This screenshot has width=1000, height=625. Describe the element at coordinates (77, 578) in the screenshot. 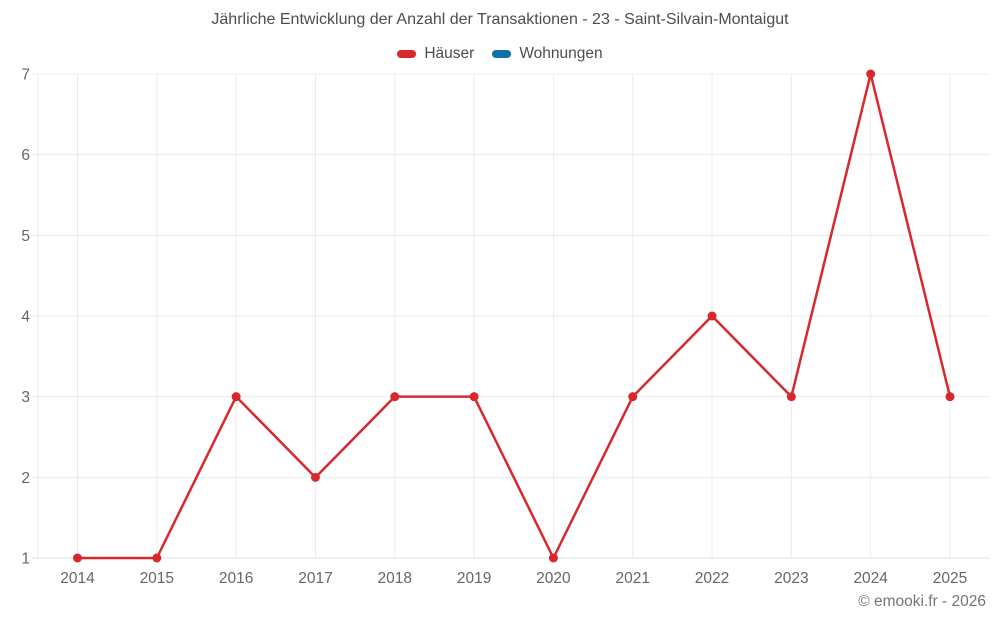

I see `x-tick-label: 2014` at that location.